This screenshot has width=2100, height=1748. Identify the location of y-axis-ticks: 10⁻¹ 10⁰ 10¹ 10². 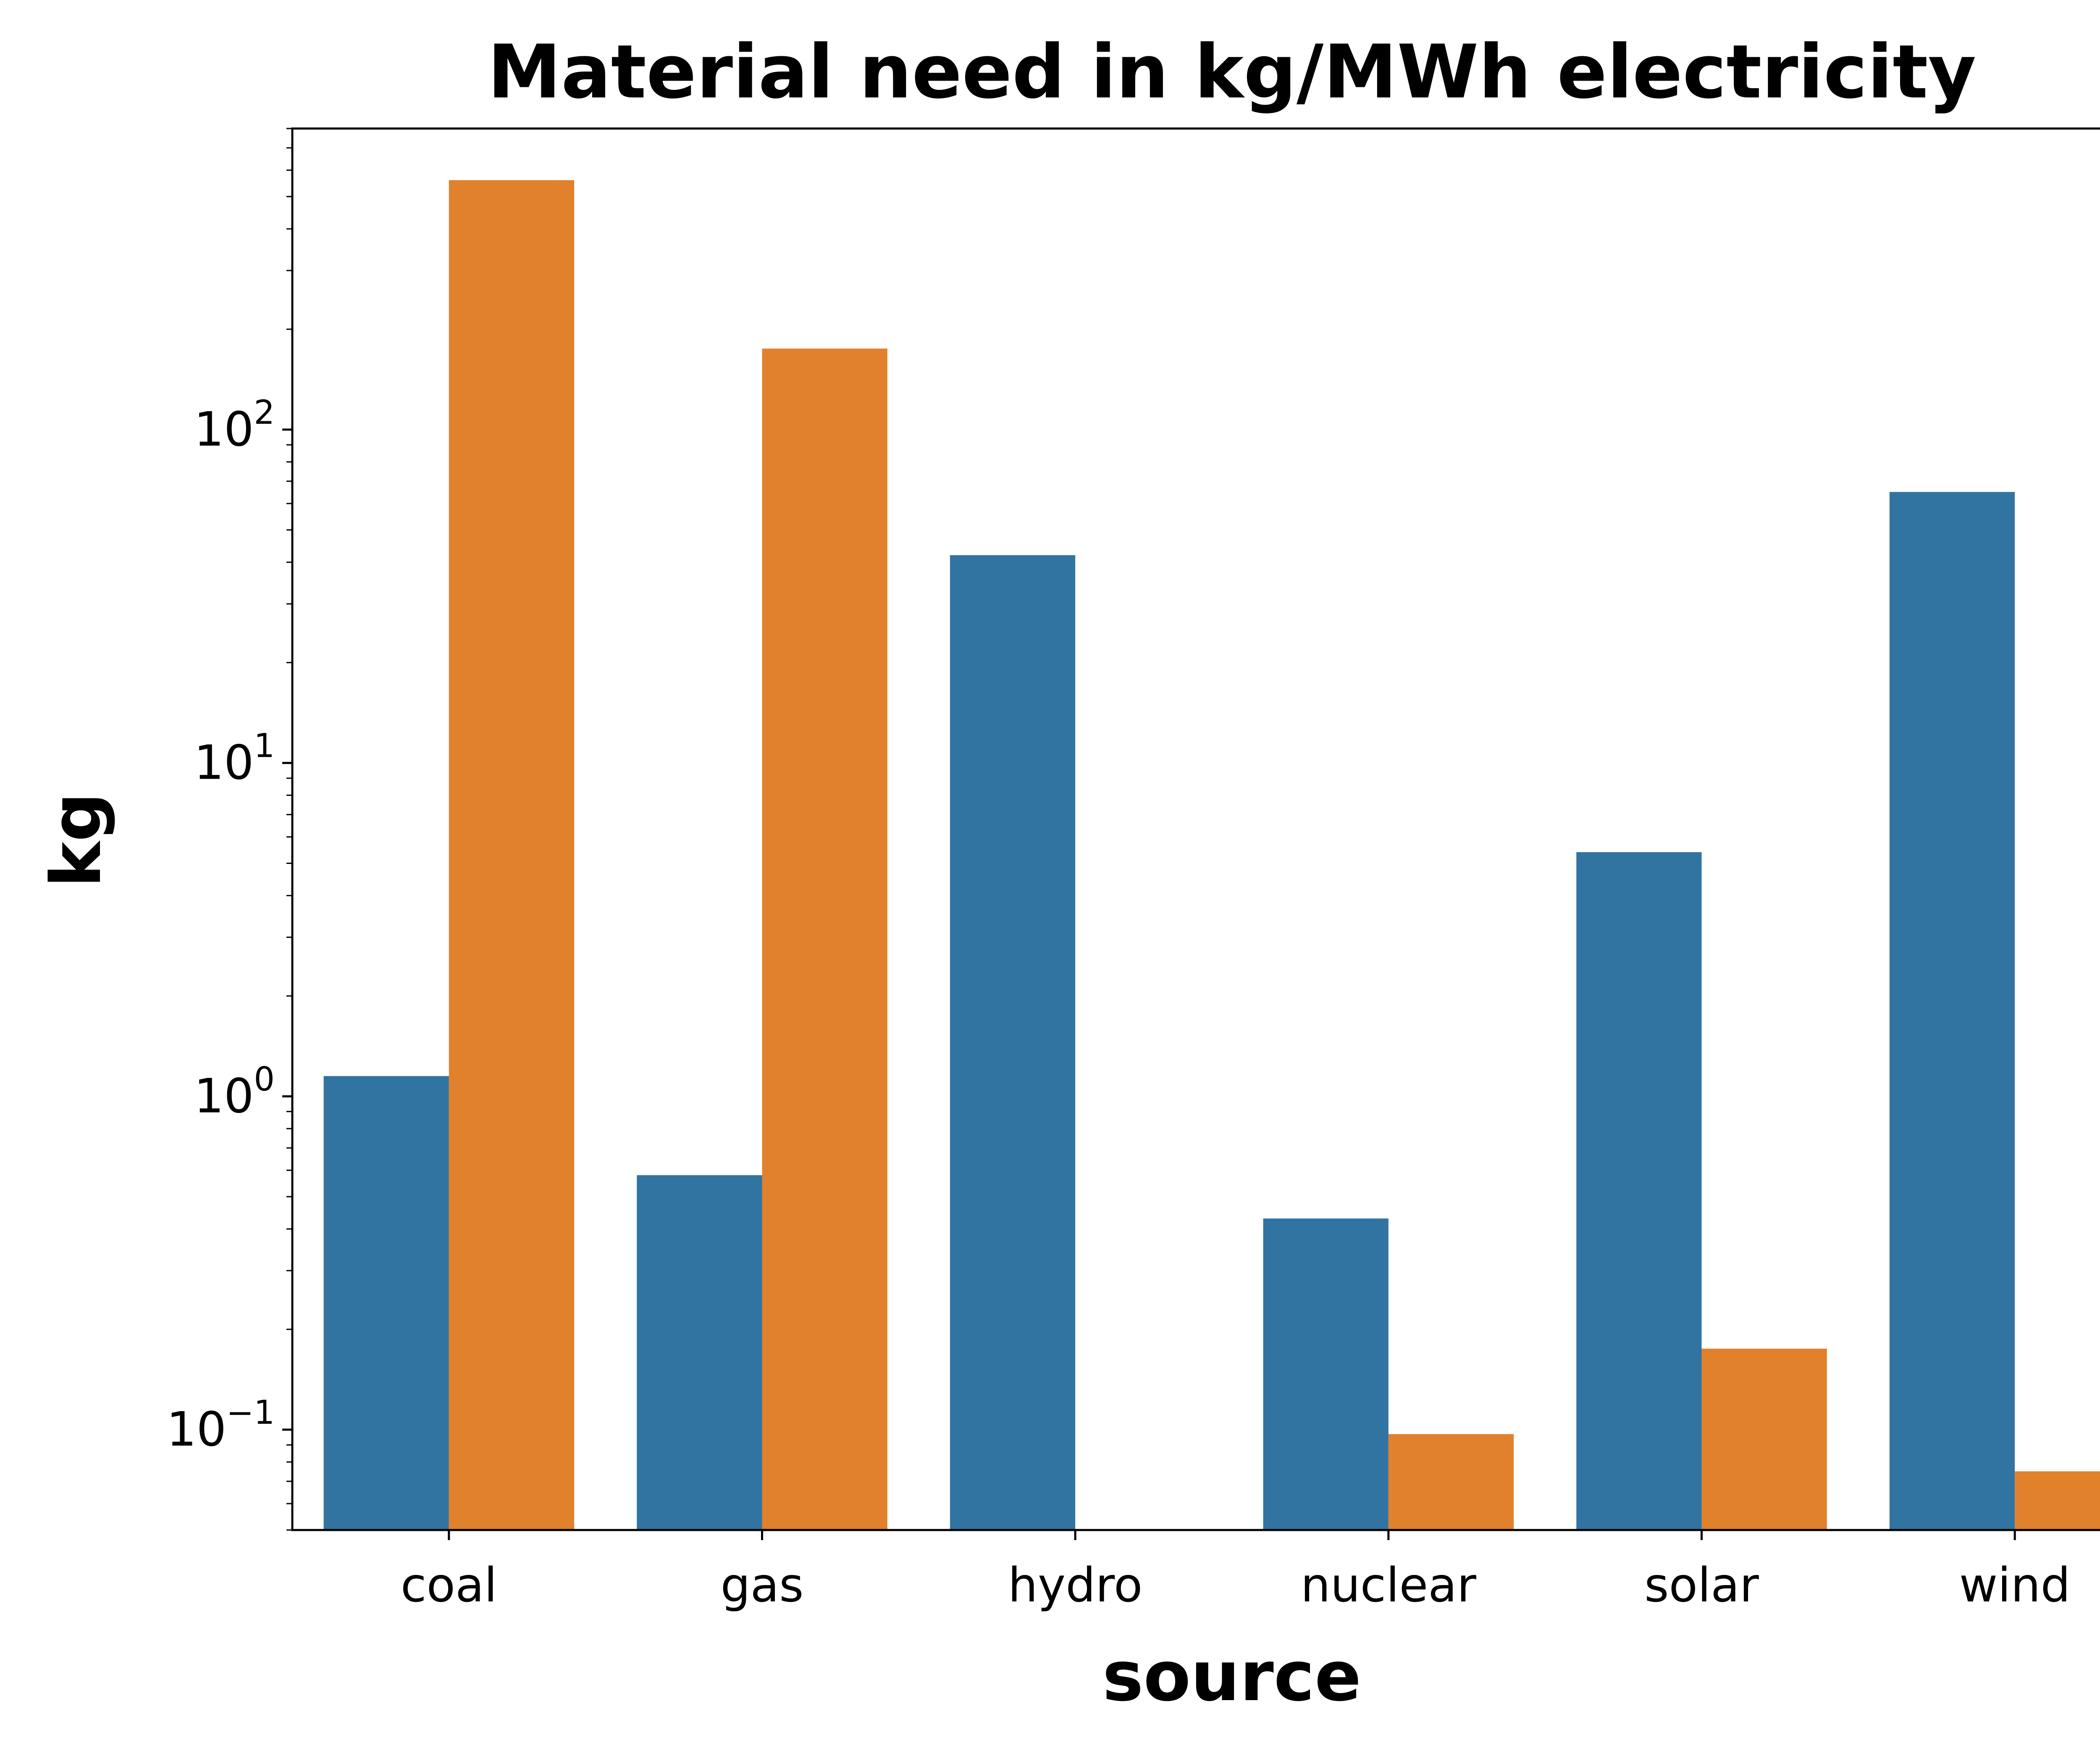
(229, 829).